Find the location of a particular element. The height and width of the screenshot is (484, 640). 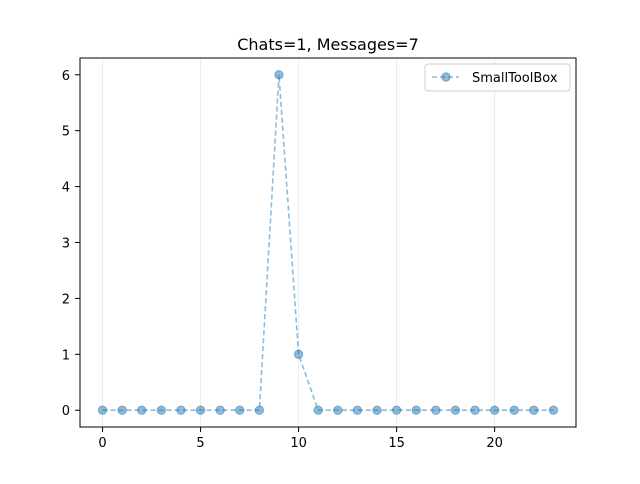

x-tick-label: 20 is located at coordinates (494, 443).